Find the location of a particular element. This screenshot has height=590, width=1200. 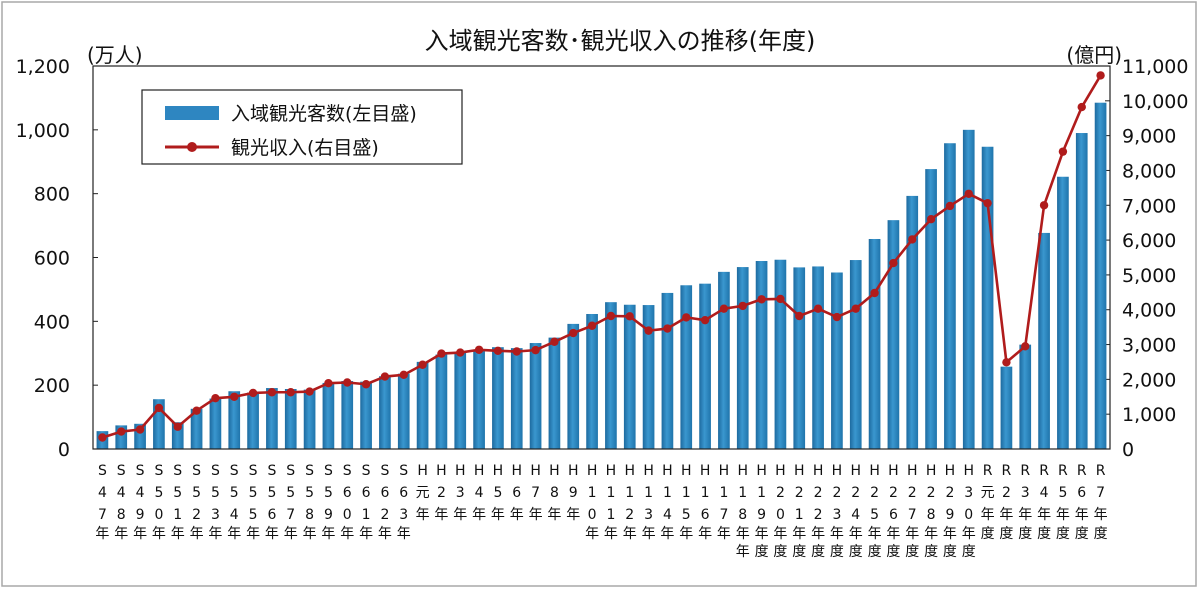

category-label-char: 9 is located at coordinates (328, 515).